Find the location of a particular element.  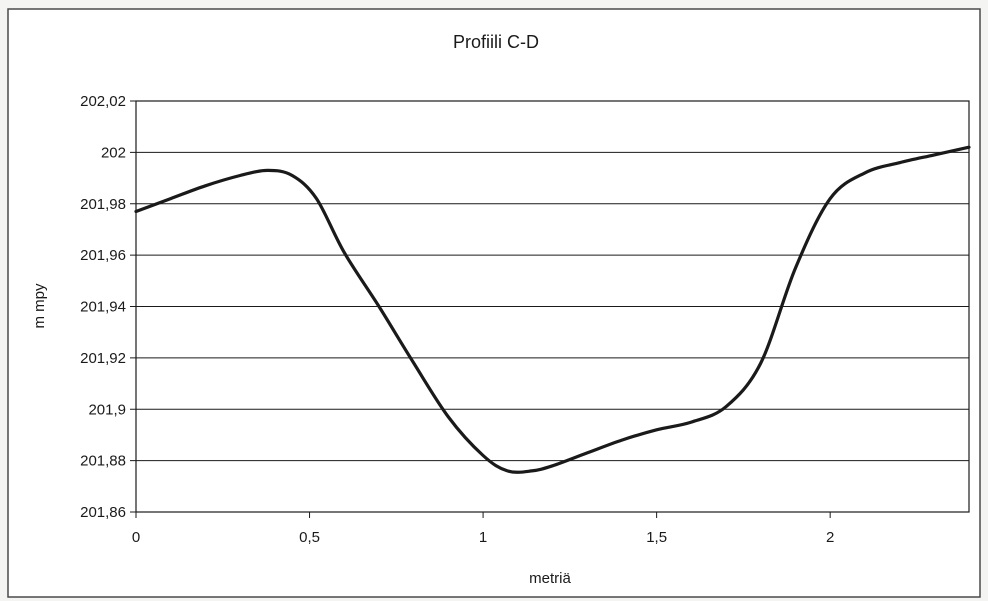

y-tick-label: 201,86 is located at coordinates (103, 512).